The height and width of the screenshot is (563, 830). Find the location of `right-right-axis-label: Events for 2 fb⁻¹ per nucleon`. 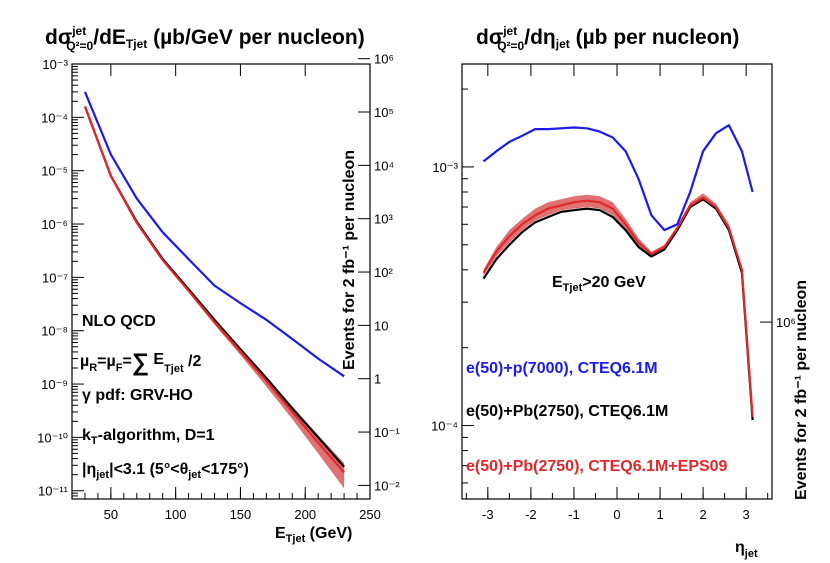

right-right-axis-label: Events for 2 fb⁻¹ per nucleon is located at coordinates (801, 390).